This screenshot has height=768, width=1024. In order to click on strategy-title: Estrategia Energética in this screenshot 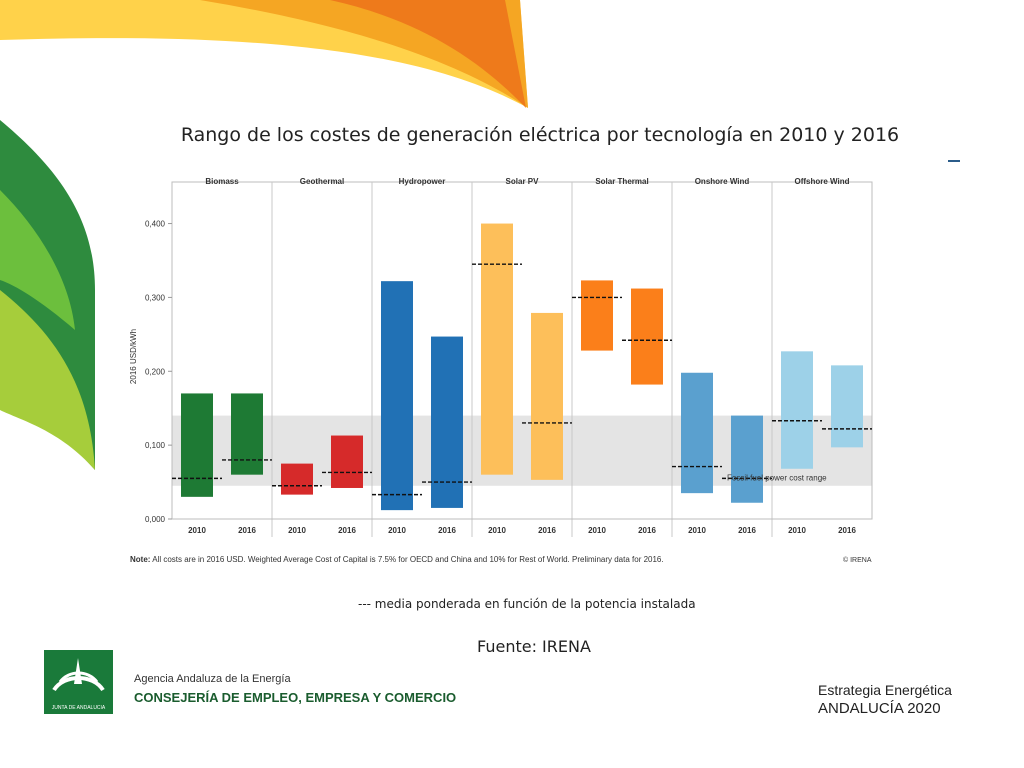, I will do `click(885, 690)`.